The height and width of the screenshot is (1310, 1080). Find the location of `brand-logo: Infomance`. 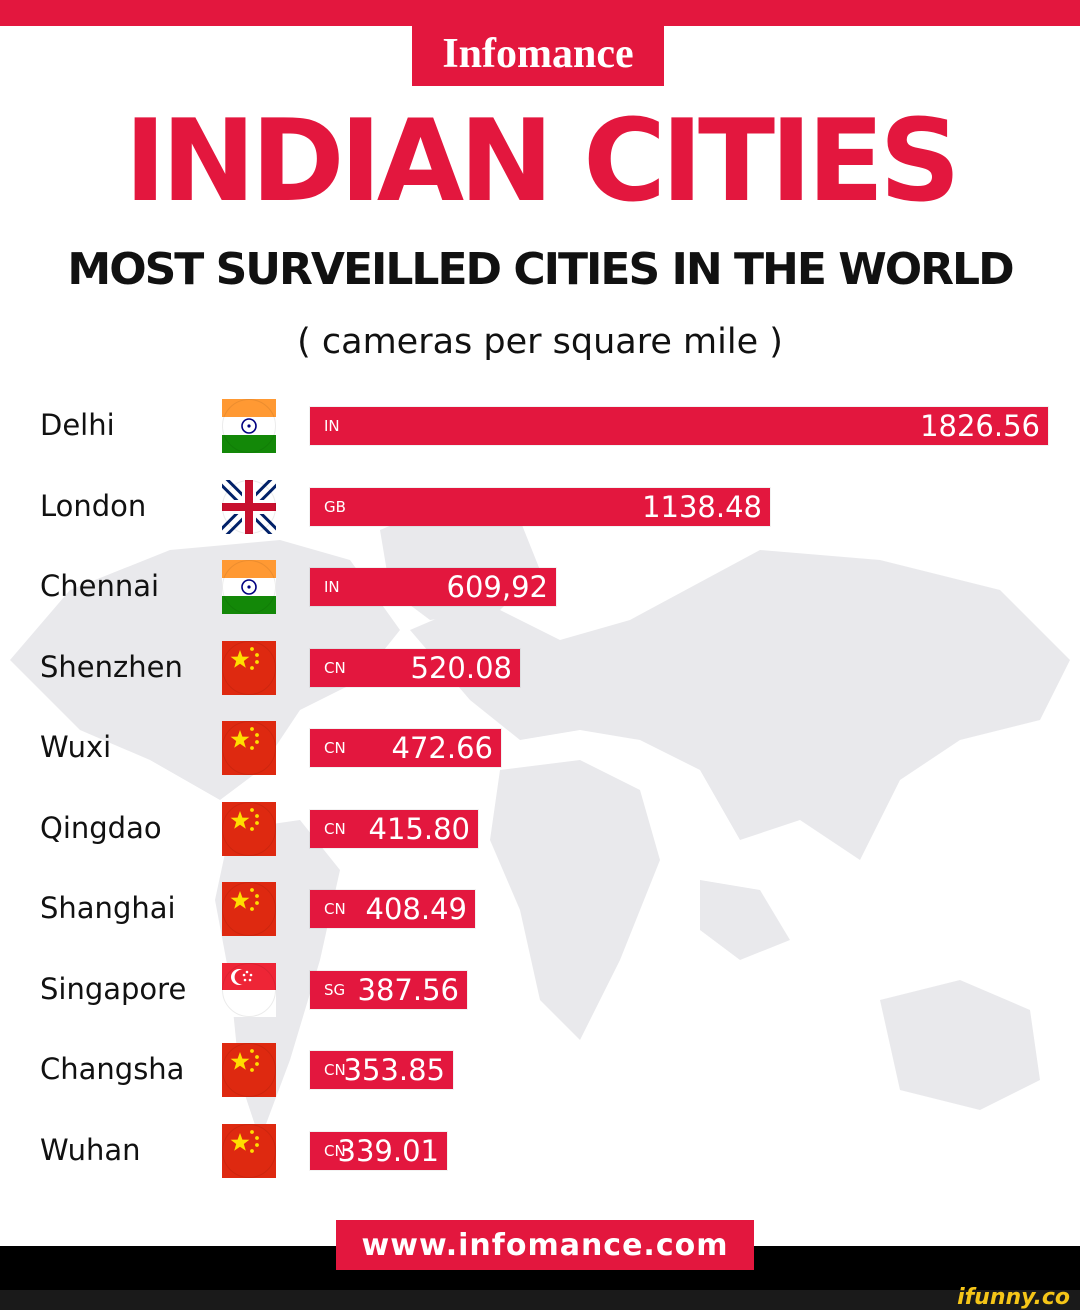

brand-logo: Infomance is located at coordinates (538, 56).